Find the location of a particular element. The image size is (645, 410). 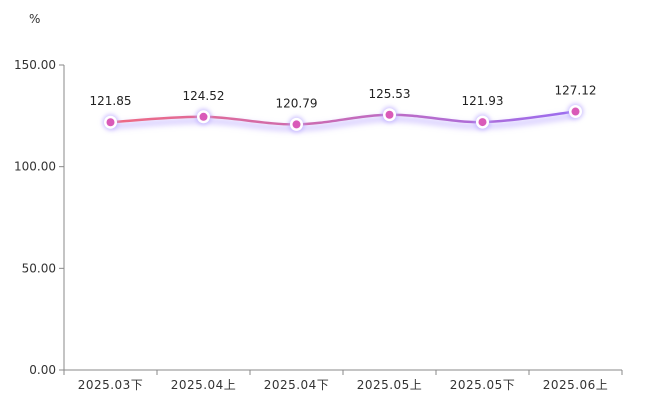

y-tick-label: 50.00 is located at coordinates (39, 268).